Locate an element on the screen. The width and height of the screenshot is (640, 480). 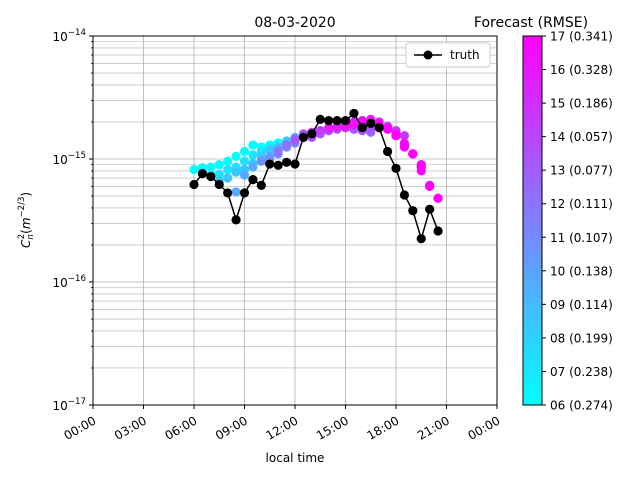
colorbar-tick-label: 10 (0.138) is located at coordinates (581, 271).